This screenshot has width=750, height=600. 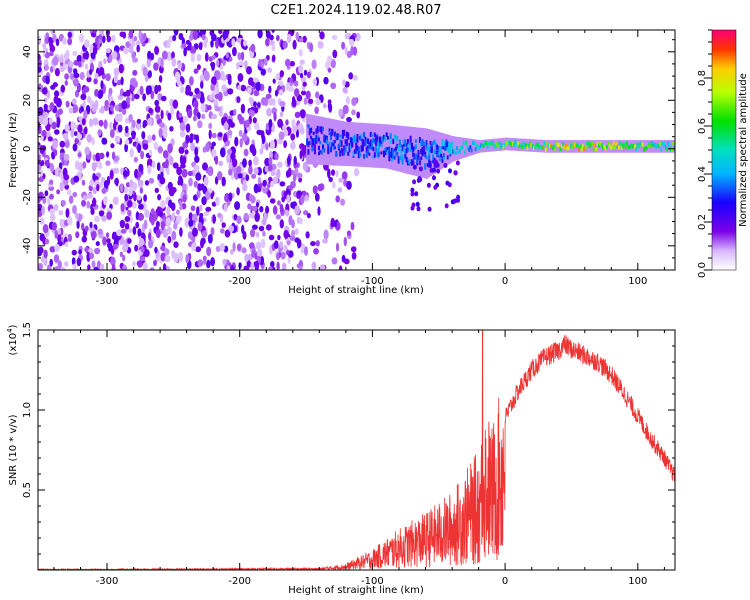 What do you see at coordinates (13, 449) in the screenshot?
I see `snr-y-axis-label: SNR (10 * v/v)` at bounding box center [13, 449].